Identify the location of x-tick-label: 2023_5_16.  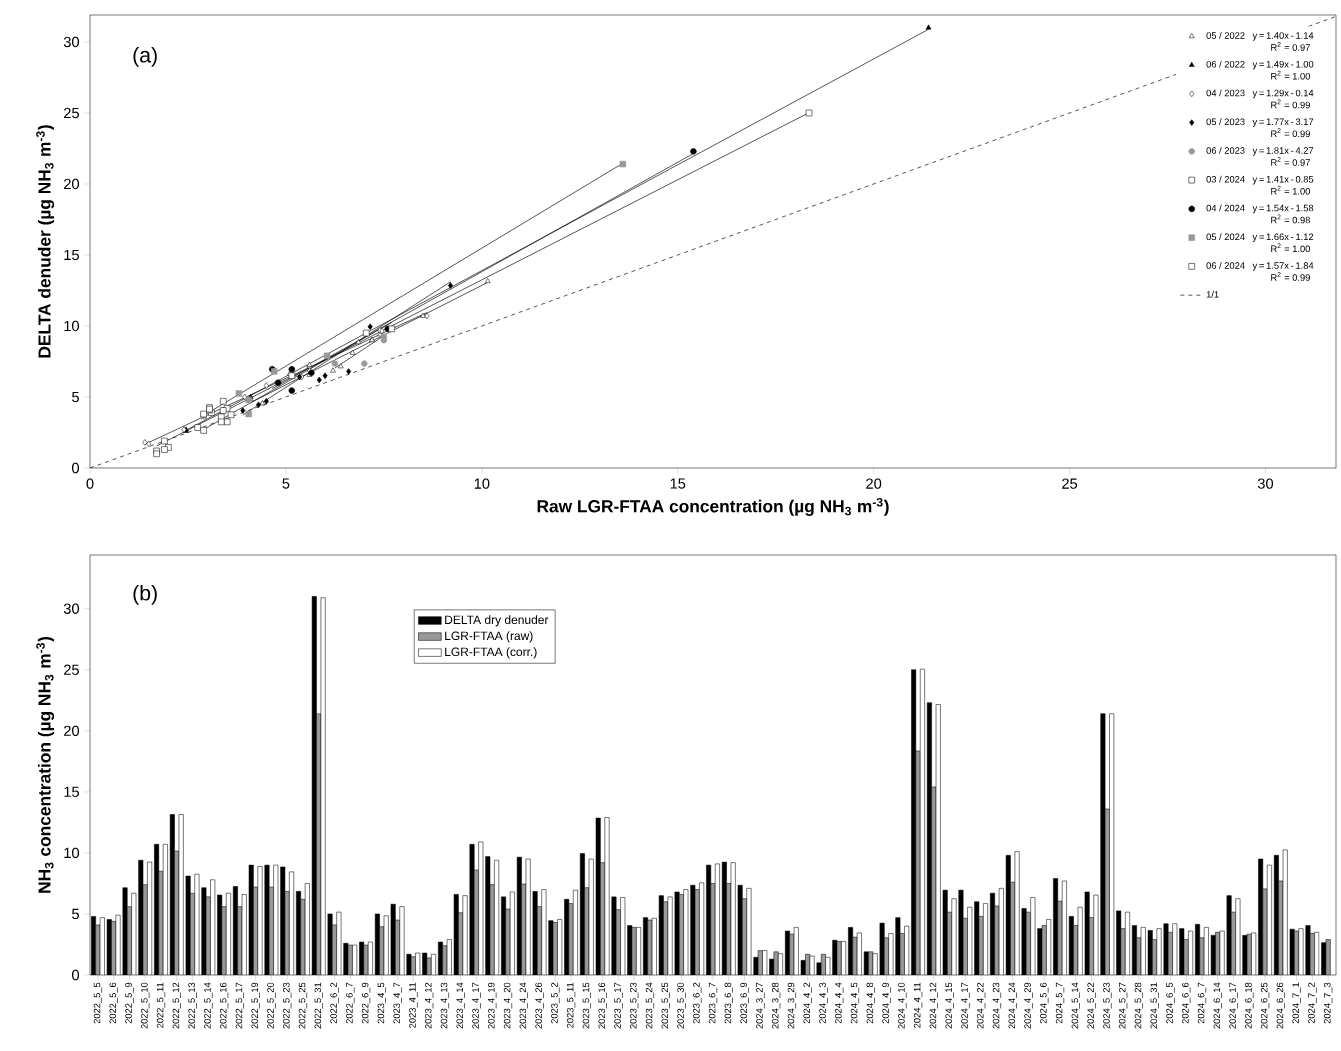
(602, 1005).